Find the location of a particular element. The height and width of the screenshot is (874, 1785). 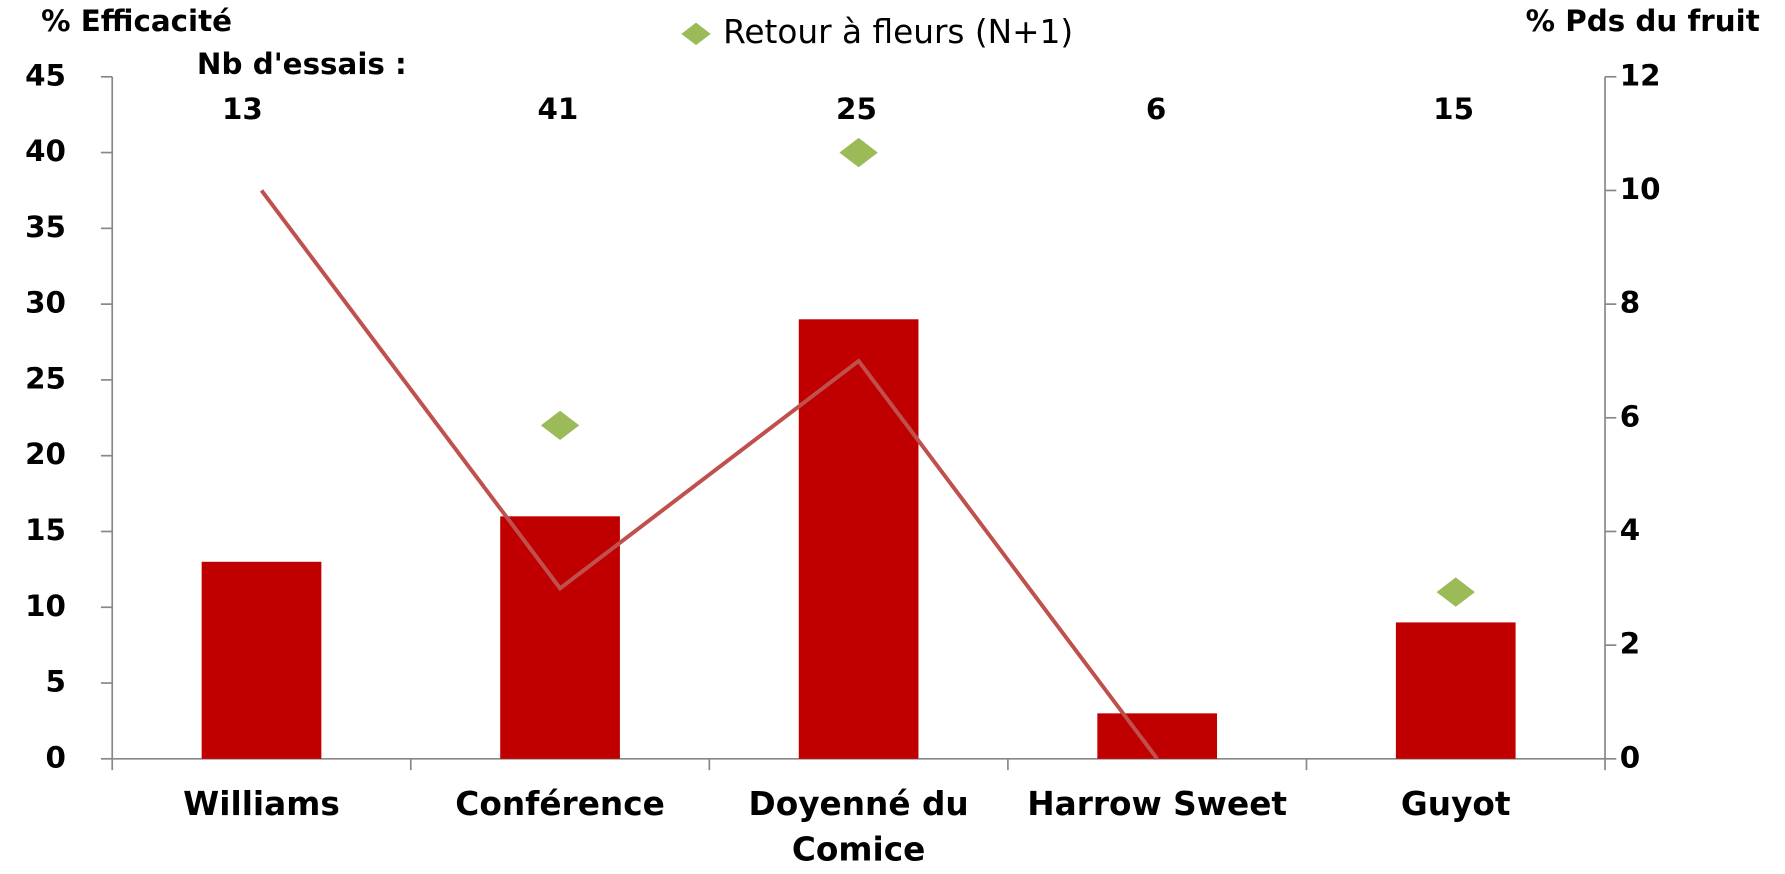

y-tick-label: 45 is located at coordinates (45, 75).